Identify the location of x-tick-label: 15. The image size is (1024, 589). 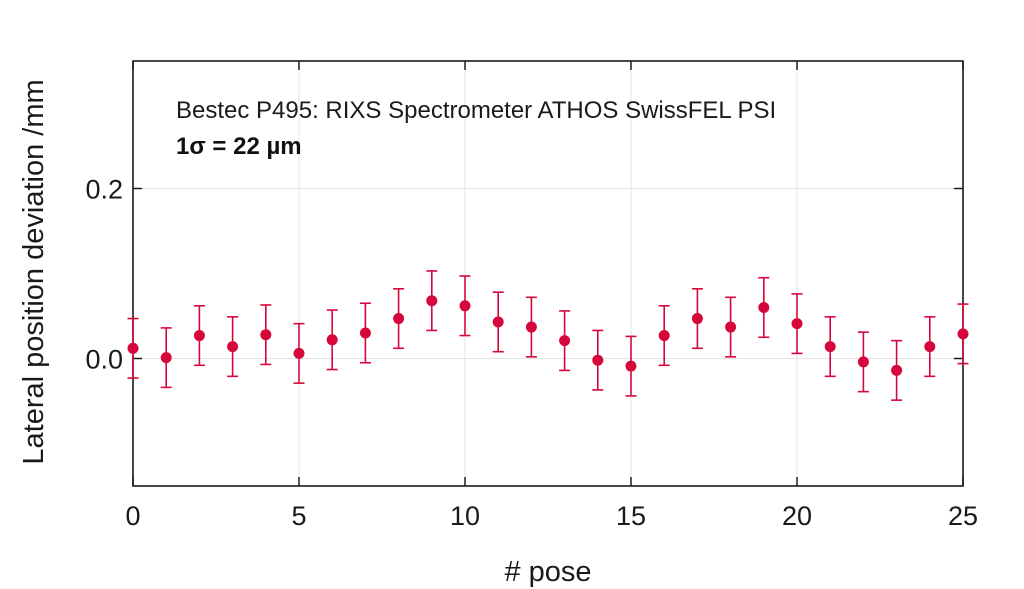
(631, 516).